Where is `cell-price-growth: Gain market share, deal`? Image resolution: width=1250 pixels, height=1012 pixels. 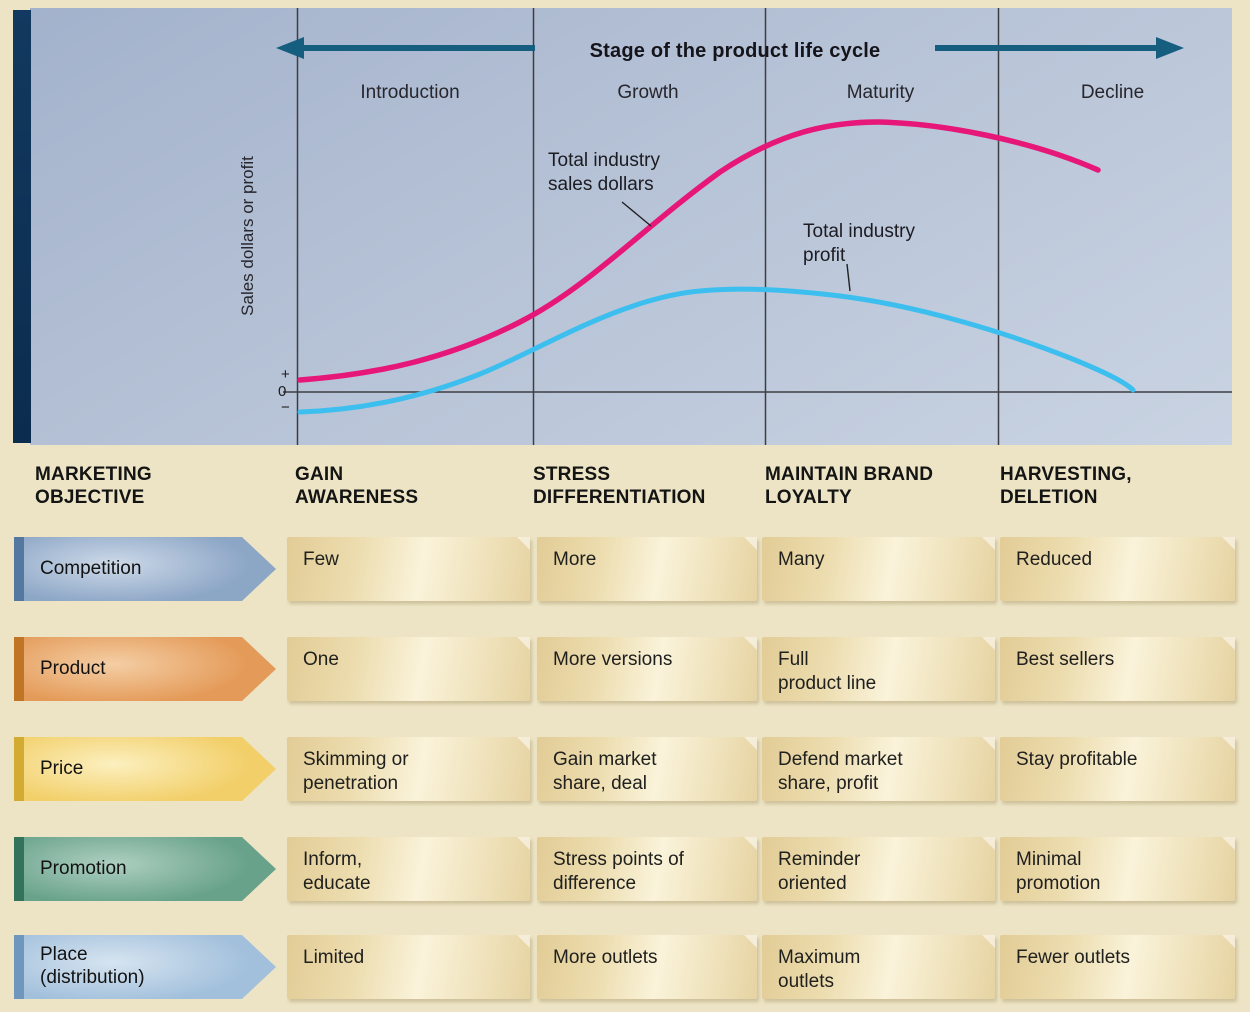
cell-price-growth: Gain market share, deal is located at coordinates (647, 769).